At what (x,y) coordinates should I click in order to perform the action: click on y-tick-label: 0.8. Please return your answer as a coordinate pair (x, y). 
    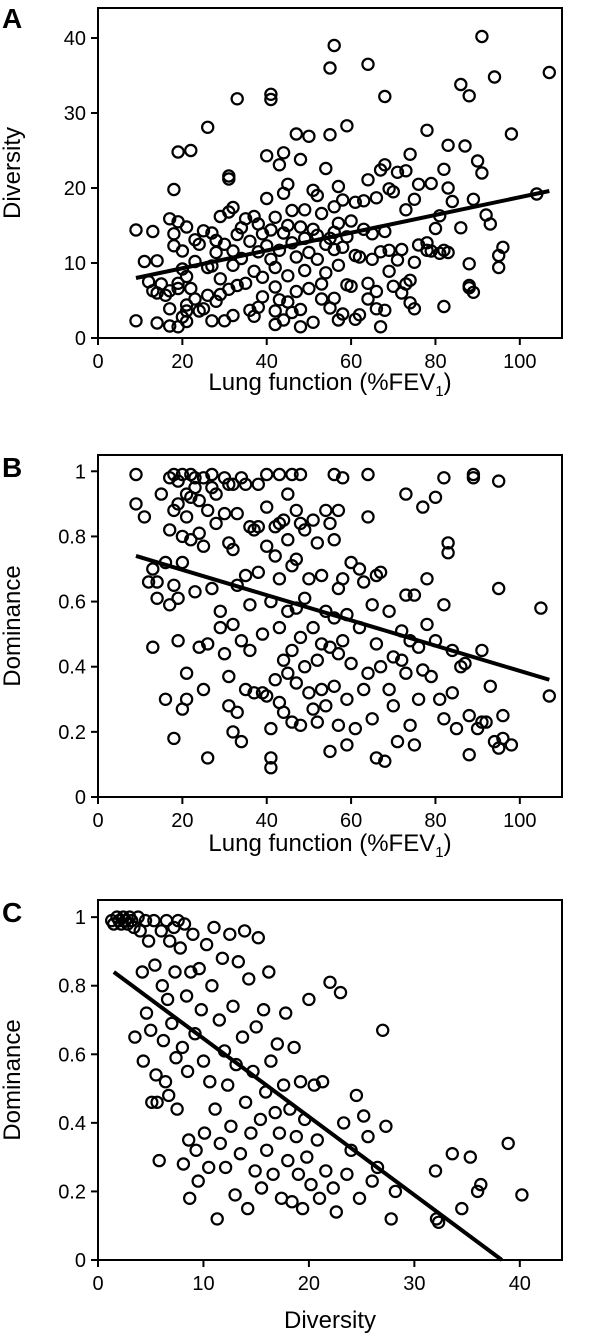
    Looking at the image, I should click on (72, 537).